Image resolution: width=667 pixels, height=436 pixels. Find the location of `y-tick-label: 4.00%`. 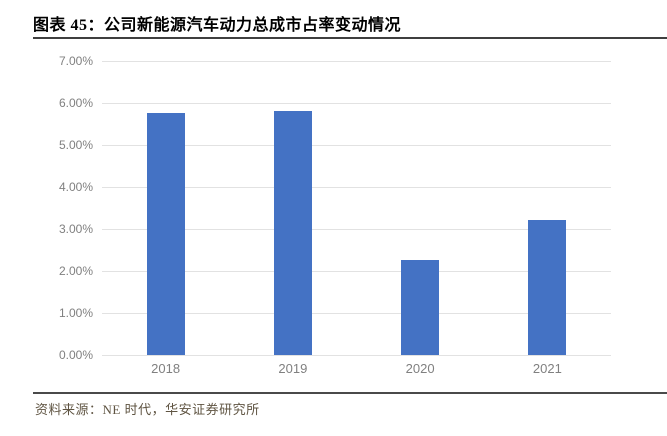

y-tick-label: 4.00% is located at coordinates (75, 187).